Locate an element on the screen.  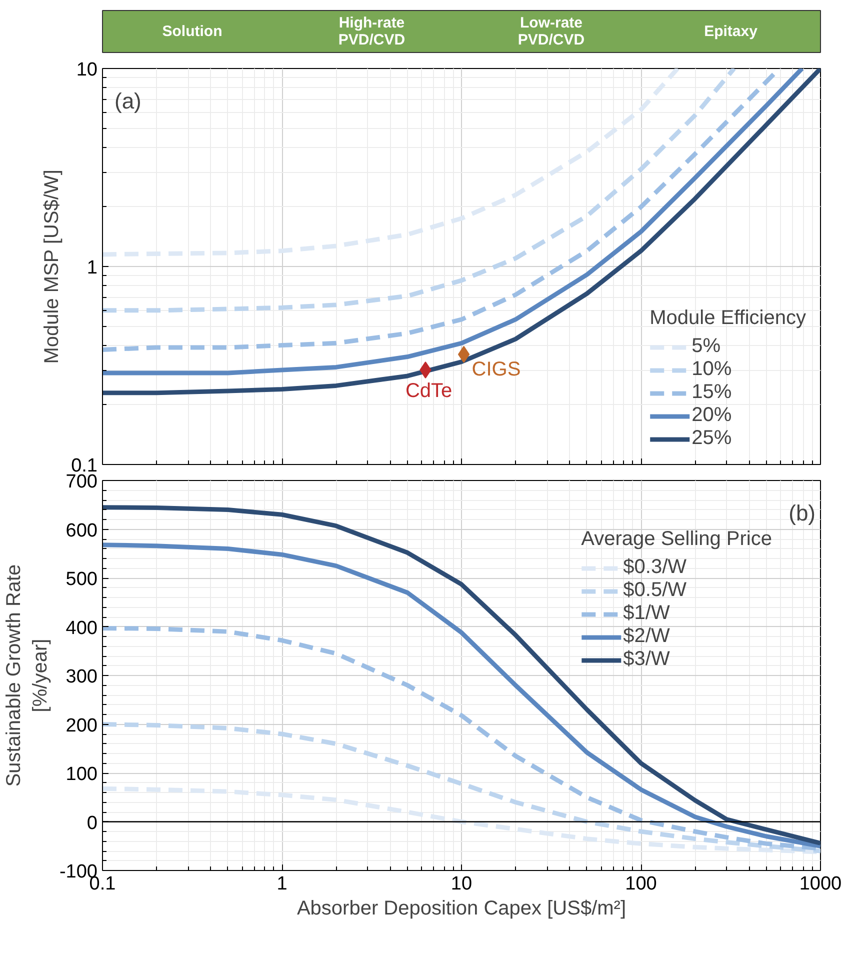
y-tick-label: 0 is located at coordinates (92, 823).